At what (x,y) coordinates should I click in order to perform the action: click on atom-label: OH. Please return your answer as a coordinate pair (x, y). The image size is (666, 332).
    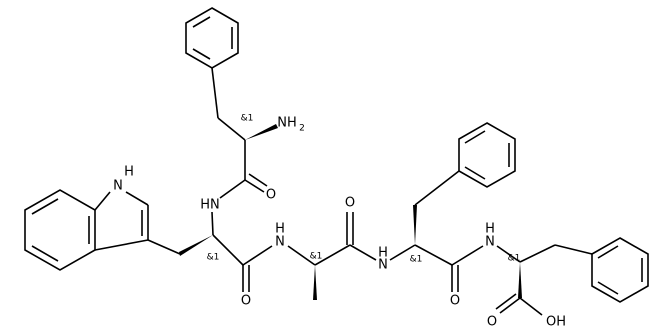
    Looking at the image, I should click on (556, 322).